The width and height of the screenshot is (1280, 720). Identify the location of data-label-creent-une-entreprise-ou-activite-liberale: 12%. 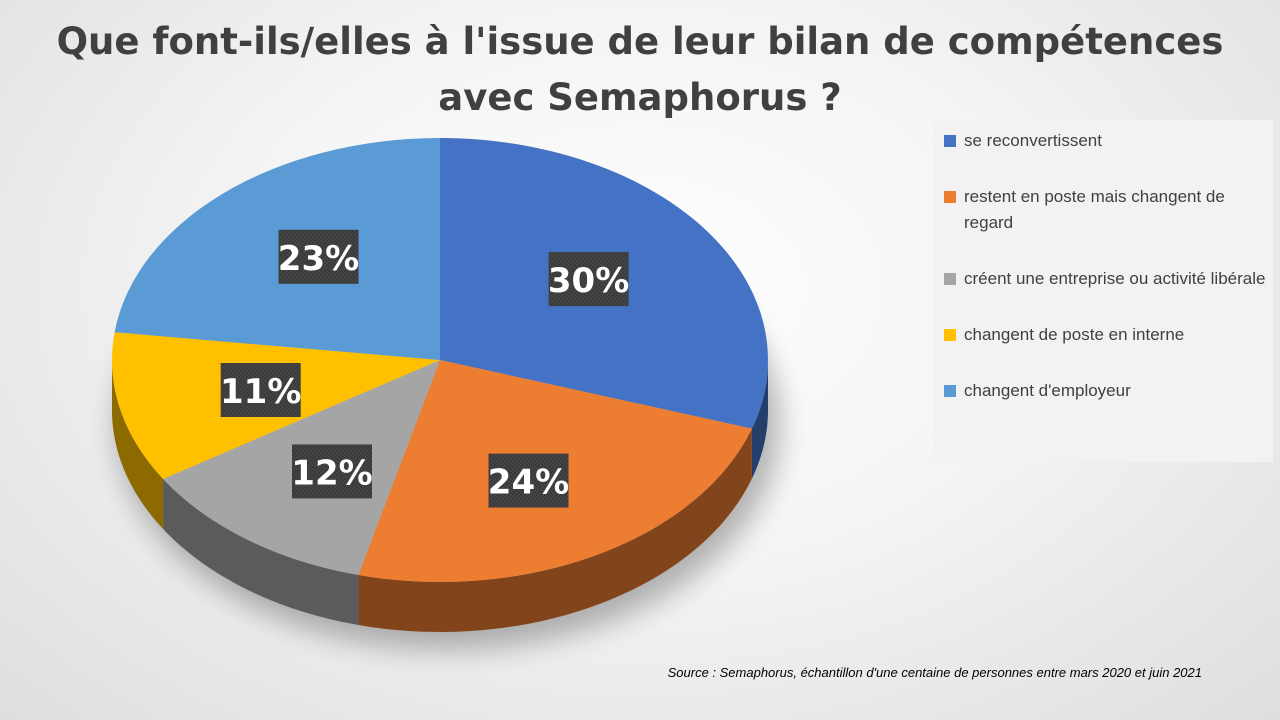
(332, 471).